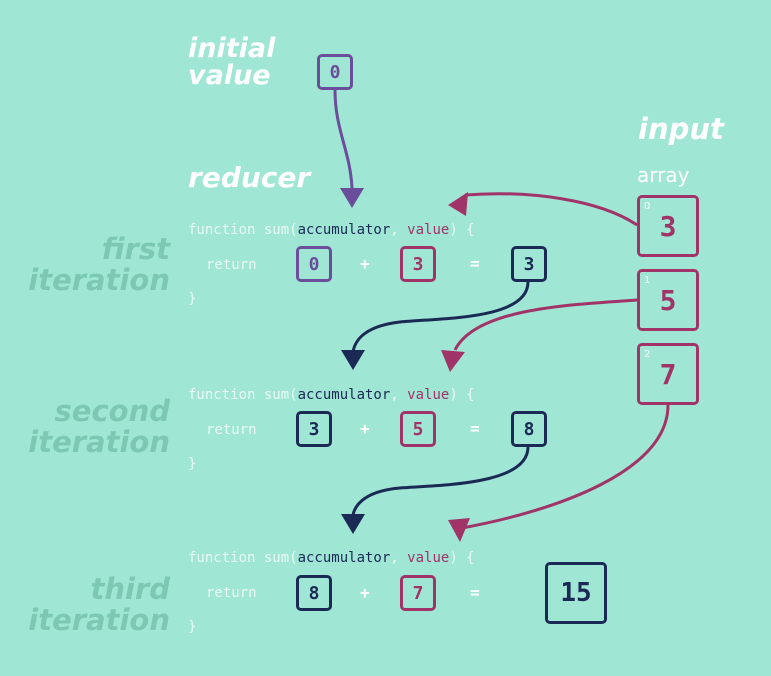 This screenshot has width=771, height=676. Describe the element at coordinates (130, 589) in the screenshot. I see `iteration-label-line1: third` at that location.